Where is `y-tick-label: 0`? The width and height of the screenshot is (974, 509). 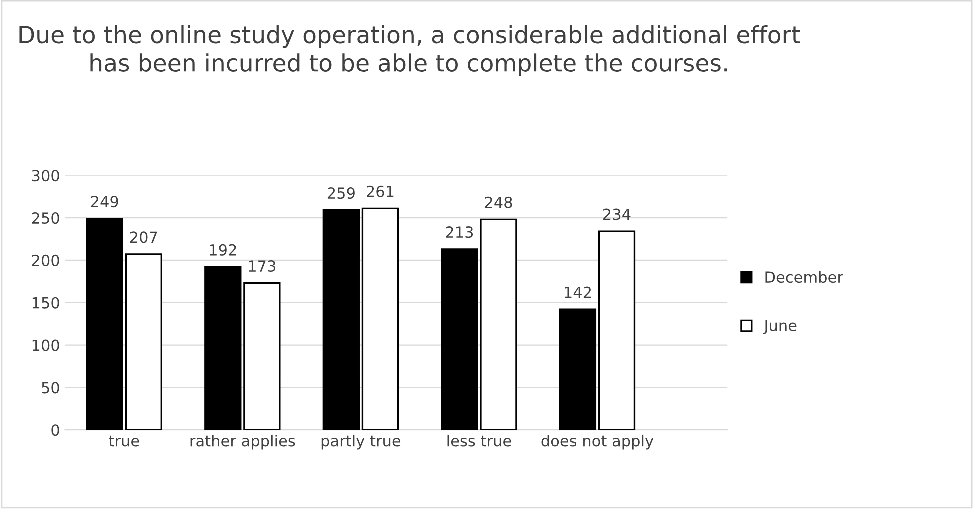
y-tick-label: 0 is located at coordinates (56, 430).